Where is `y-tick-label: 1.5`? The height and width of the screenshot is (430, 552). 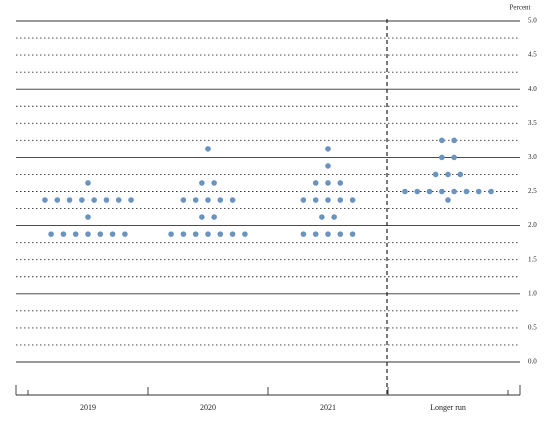 y-tick-label: 1.5 is located at coordinates (532, 259).